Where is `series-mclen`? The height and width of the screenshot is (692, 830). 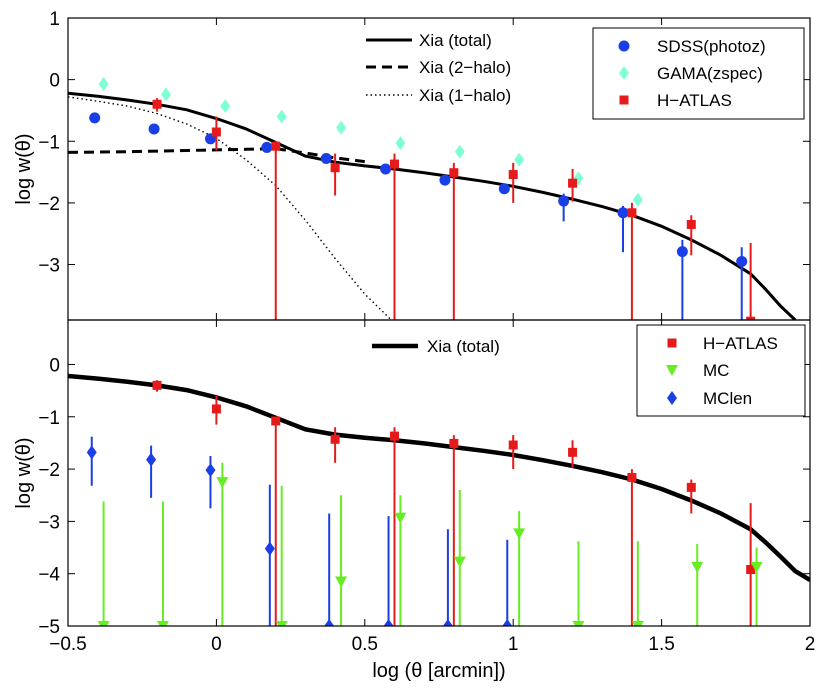
series-mclen is located at coordinates (299, 531).